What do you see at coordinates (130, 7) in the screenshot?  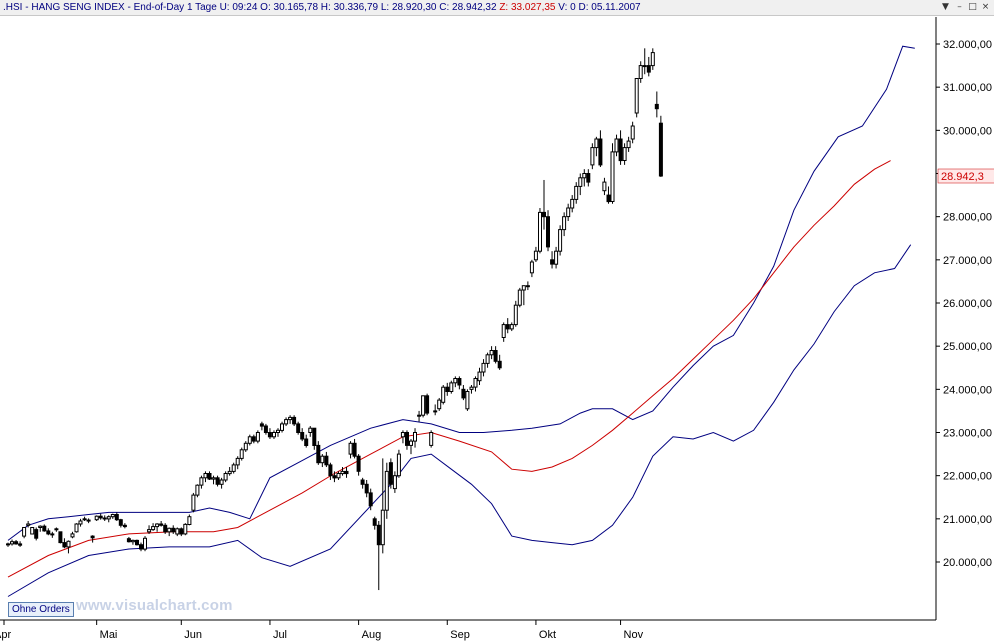 I see `sep-2: -` at bounding box center [130, 7].